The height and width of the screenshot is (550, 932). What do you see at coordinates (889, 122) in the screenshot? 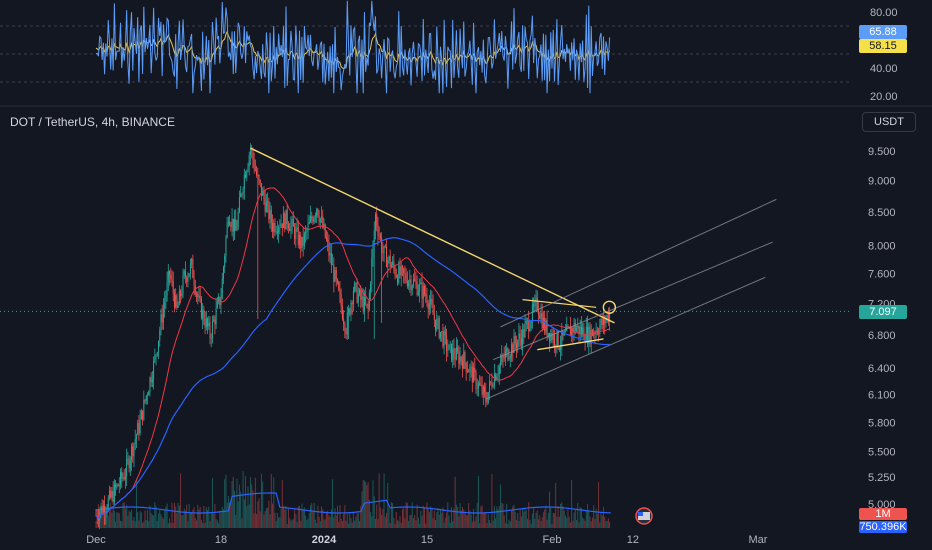
I see `currency-button: USDT` at bounding box center [889, 122].